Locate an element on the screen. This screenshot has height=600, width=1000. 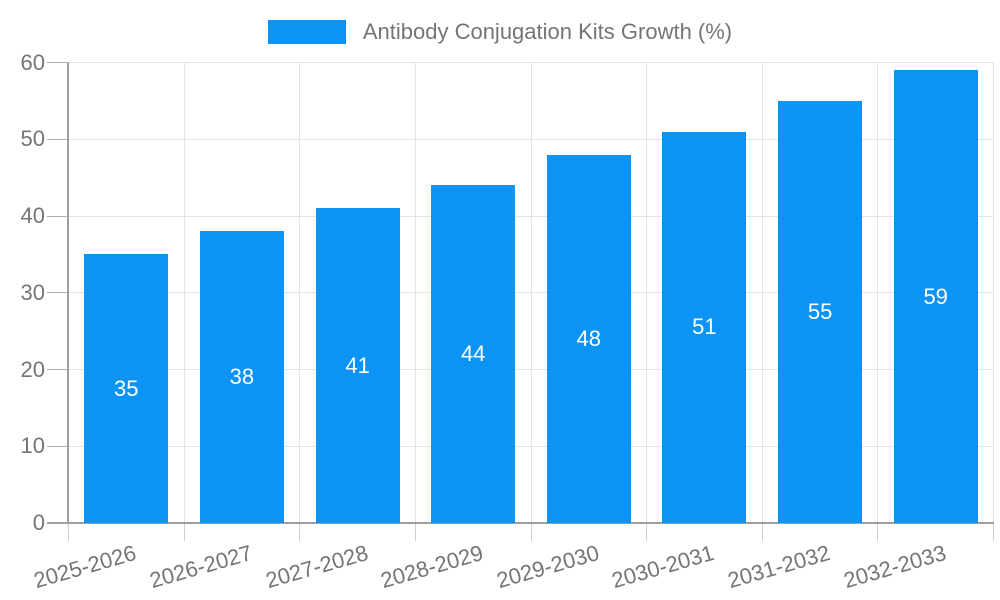
bar-value-label: 55 is located at coordinates (820, 311).